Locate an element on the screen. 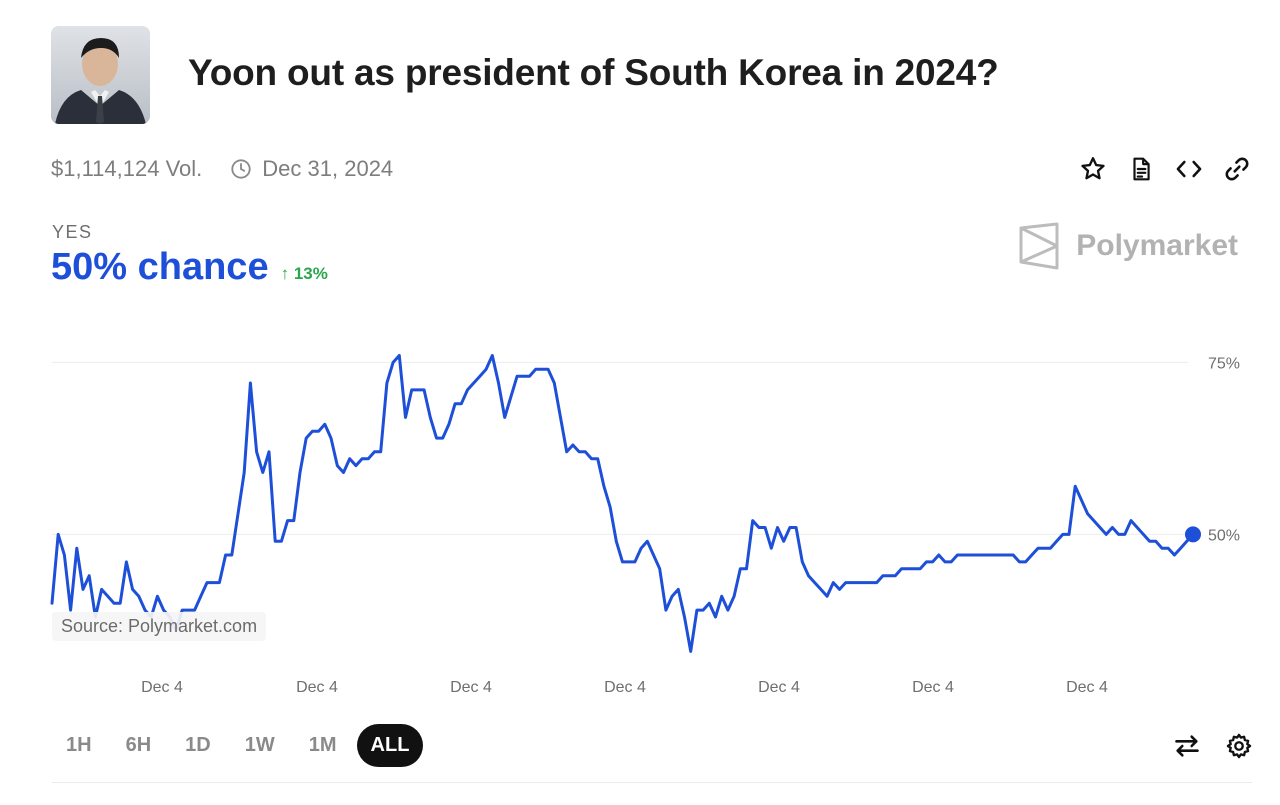 This screenshot has height=805, width=1280. chance-change: ↑ 13% is located at coordinates (304, 274).